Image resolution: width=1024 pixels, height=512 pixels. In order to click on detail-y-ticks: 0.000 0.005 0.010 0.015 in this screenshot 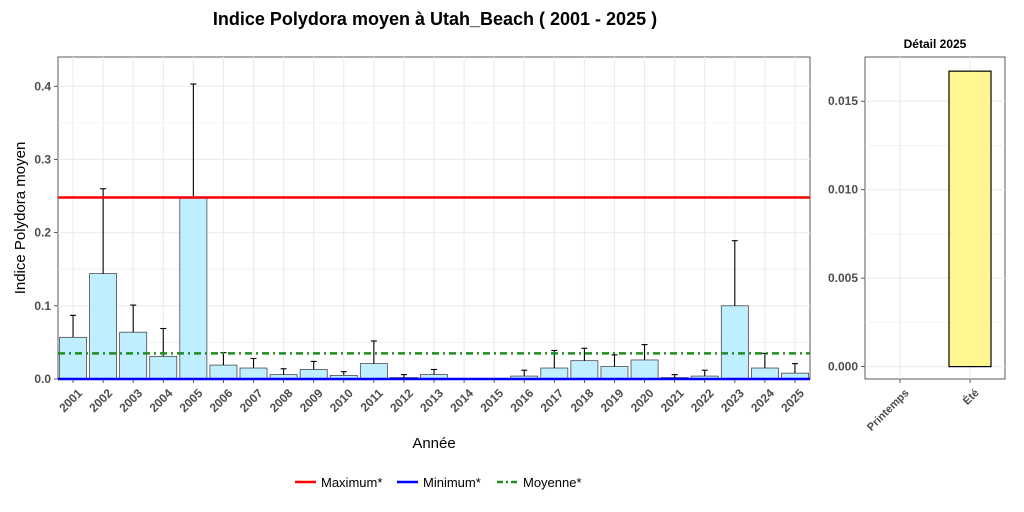, I will do `click(846, 234)`.